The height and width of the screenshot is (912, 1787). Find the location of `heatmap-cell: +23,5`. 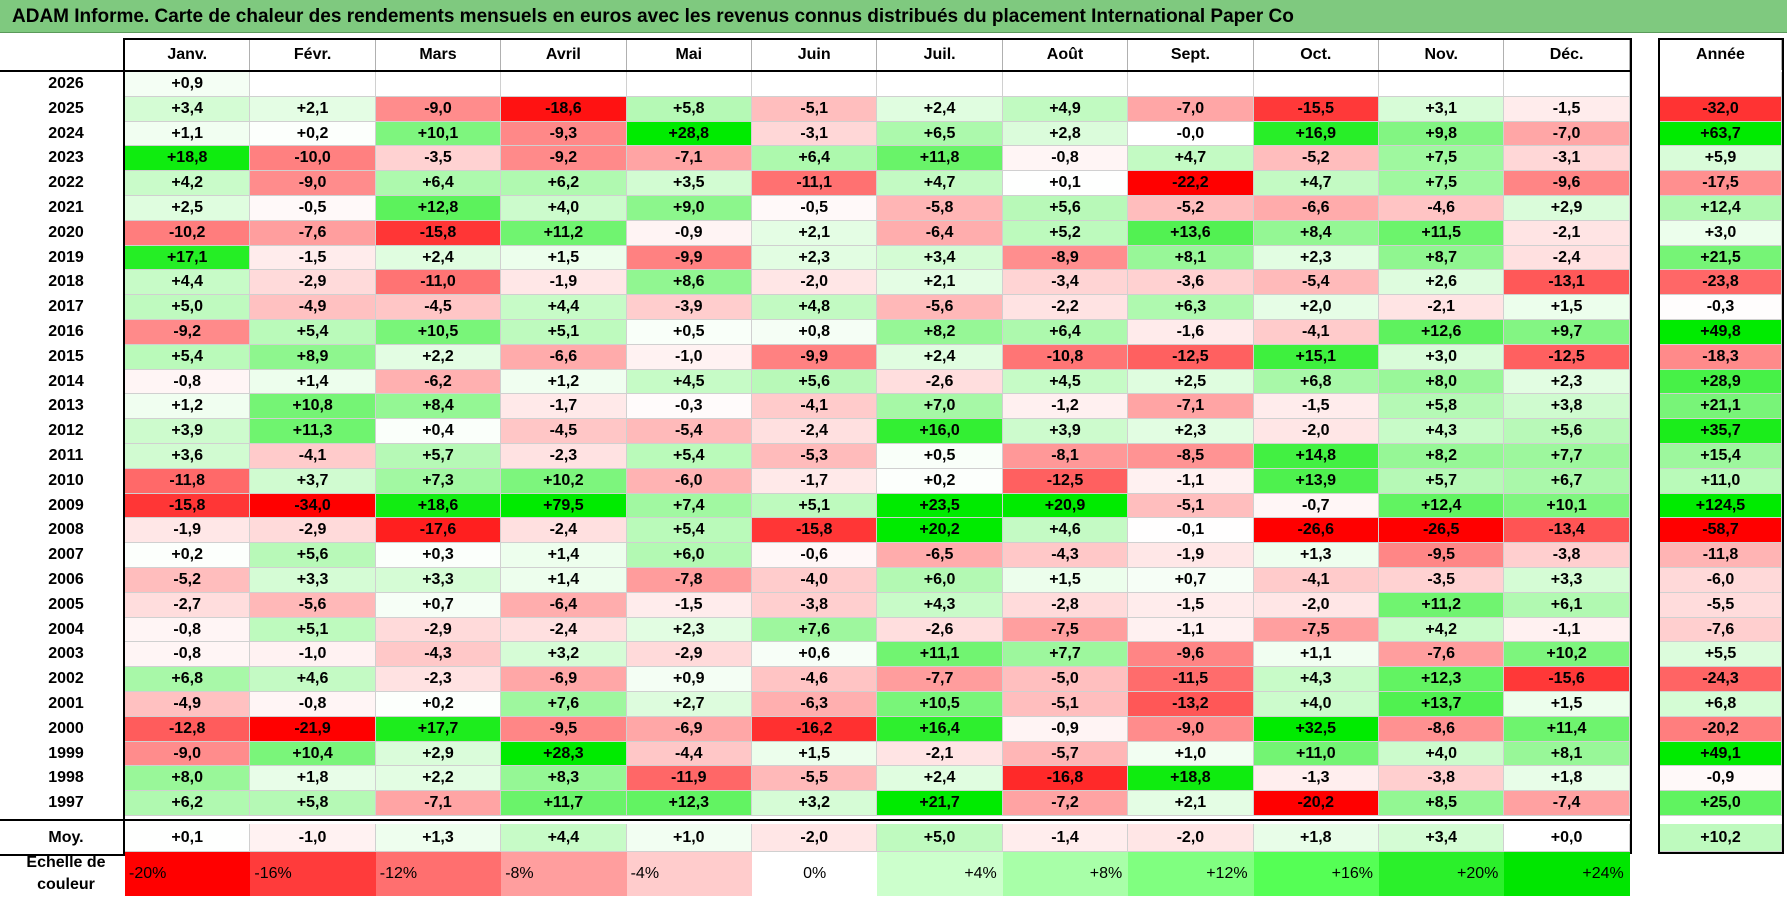

heatmap-cell: +23,5 is located at coordinates (940, 506).